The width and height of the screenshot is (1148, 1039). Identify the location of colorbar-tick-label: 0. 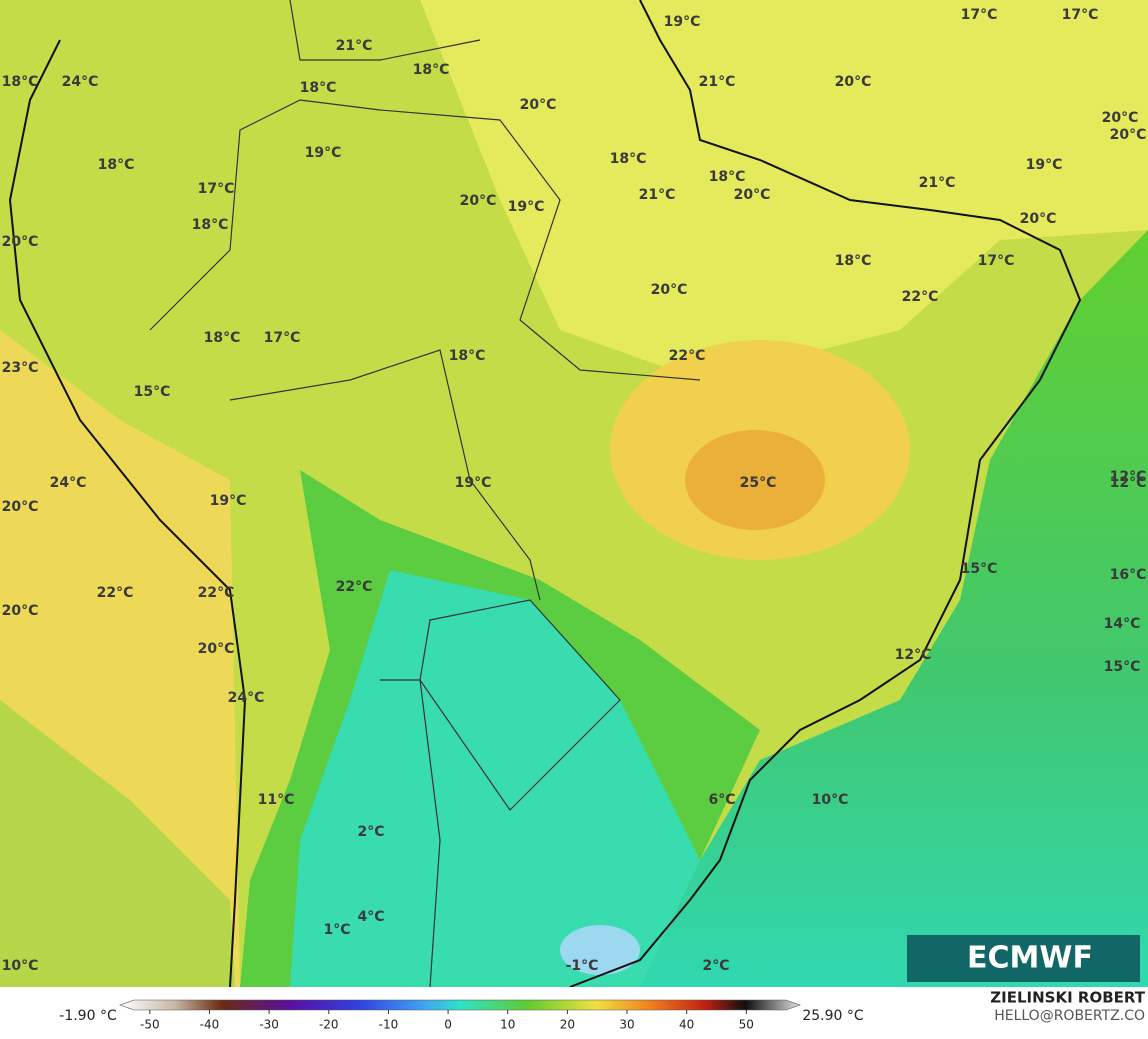
(448, 1025).